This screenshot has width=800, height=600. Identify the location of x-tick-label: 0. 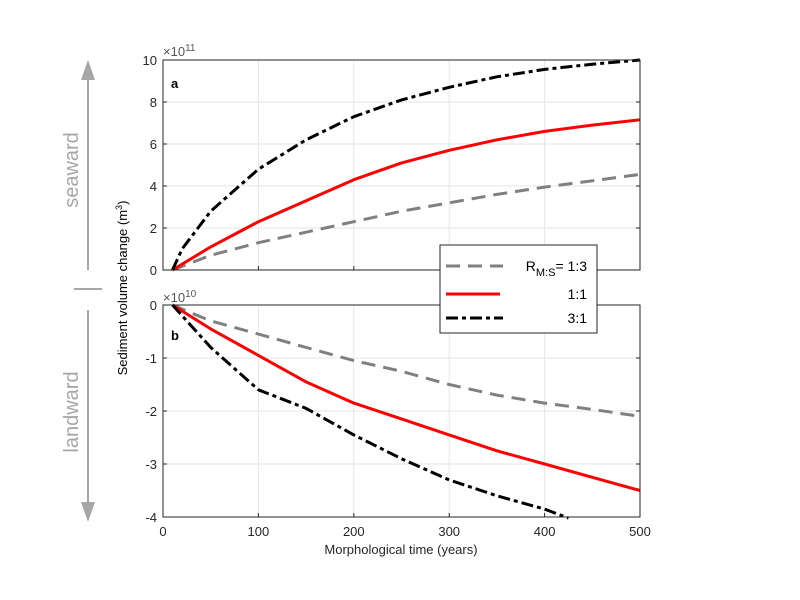
(162, 531).